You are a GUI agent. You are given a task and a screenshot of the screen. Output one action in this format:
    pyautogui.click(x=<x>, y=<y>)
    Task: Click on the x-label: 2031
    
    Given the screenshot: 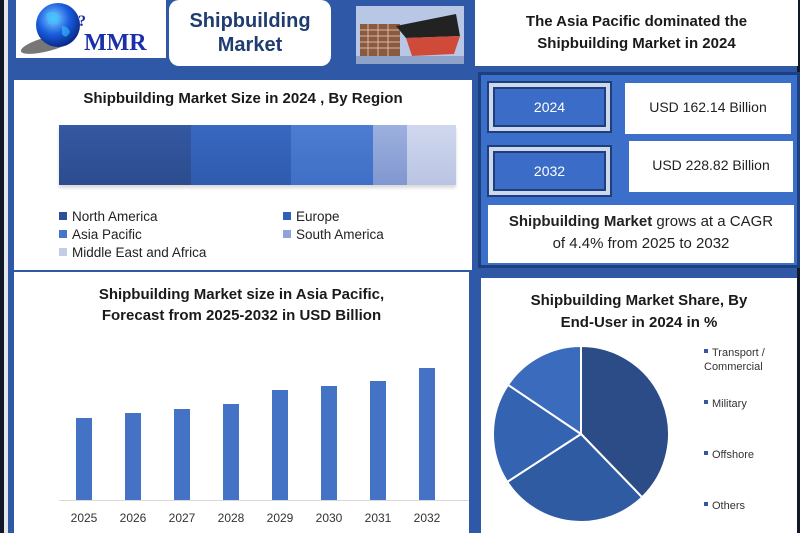 What is the action you would take?
    pyautogui.click(x=378, y=518)
    